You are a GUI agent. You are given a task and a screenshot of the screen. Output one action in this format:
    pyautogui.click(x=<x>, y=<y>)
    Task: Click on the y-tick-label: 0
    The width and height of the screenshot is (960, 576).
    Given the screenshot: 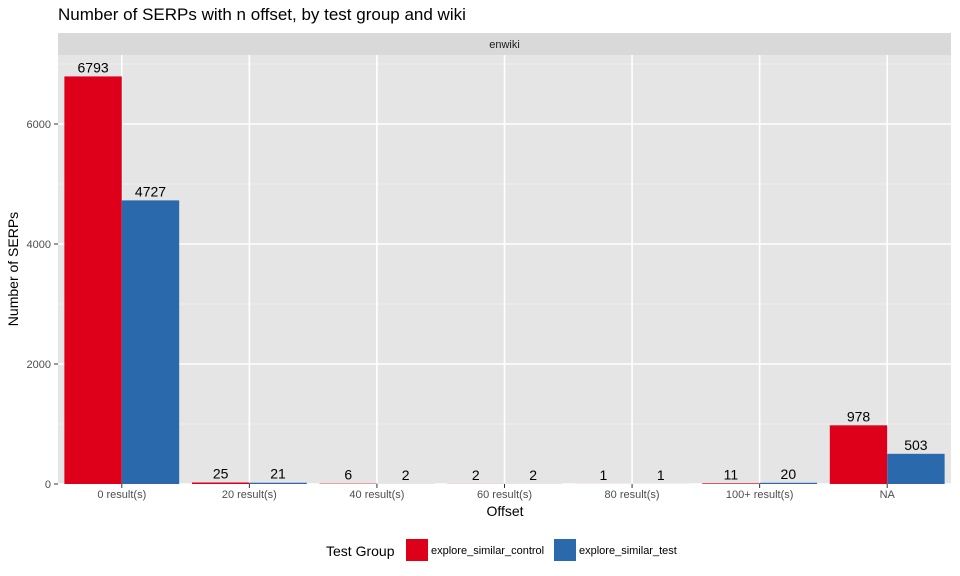 What is the action you would take?
    pyautogui.click(x=48, y=485)
    